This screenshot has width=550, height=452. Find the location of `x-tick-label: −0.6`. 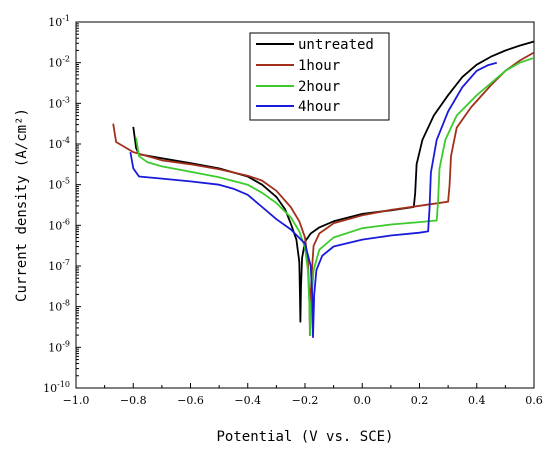

x-tick-label: −0.6 is located at coordinates (190, 400).